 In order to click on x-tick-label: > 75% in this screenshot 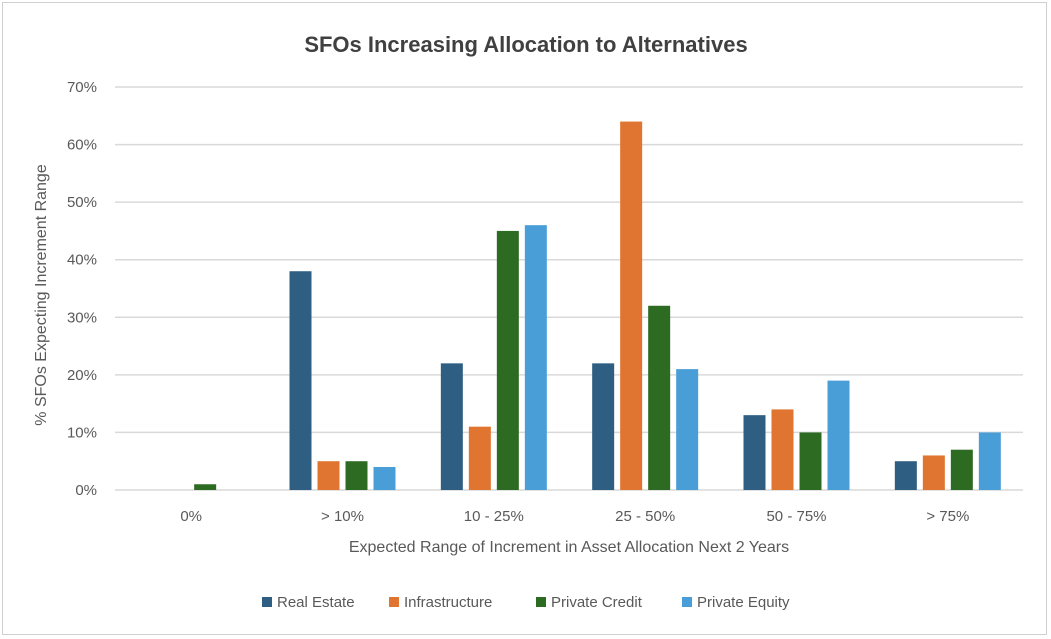, I will do `click(947, 516)`.